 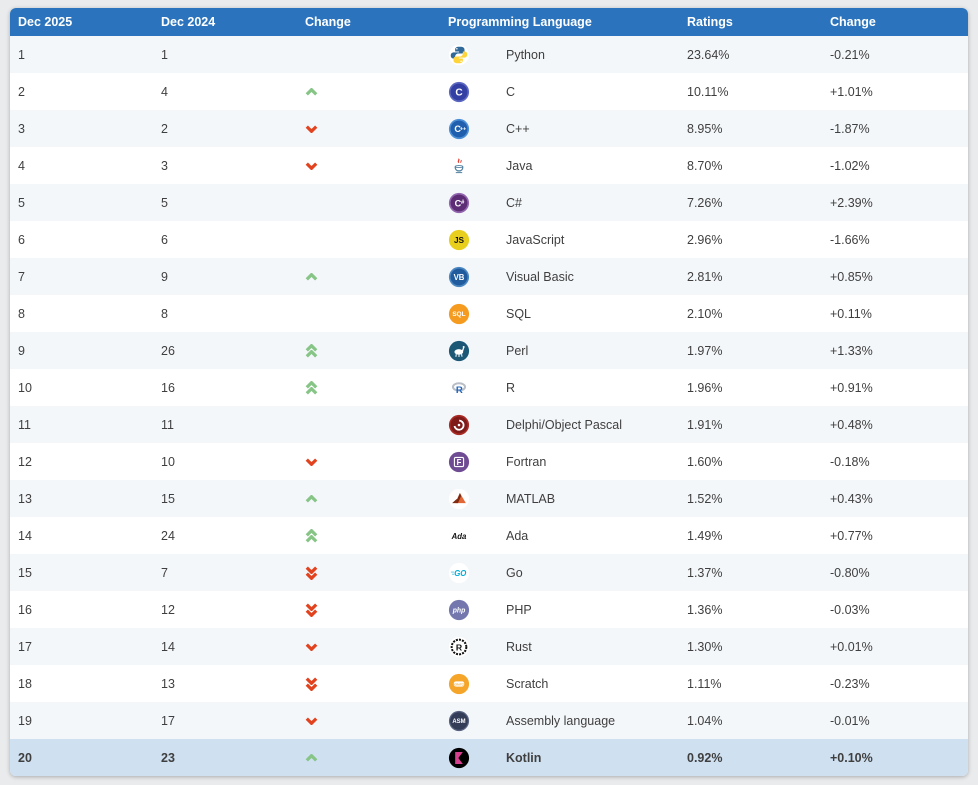 I want to click on language-name: PHP, so click(x=519, y=609).